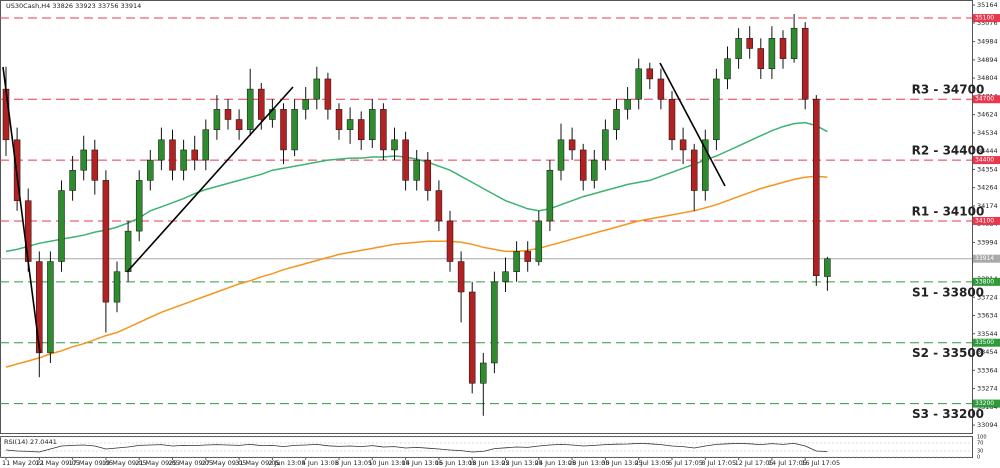  Describe the element at coordinates (522, 463) in the screenshot. I see `x-tick-label: 22 Jun 13:05` at that location.